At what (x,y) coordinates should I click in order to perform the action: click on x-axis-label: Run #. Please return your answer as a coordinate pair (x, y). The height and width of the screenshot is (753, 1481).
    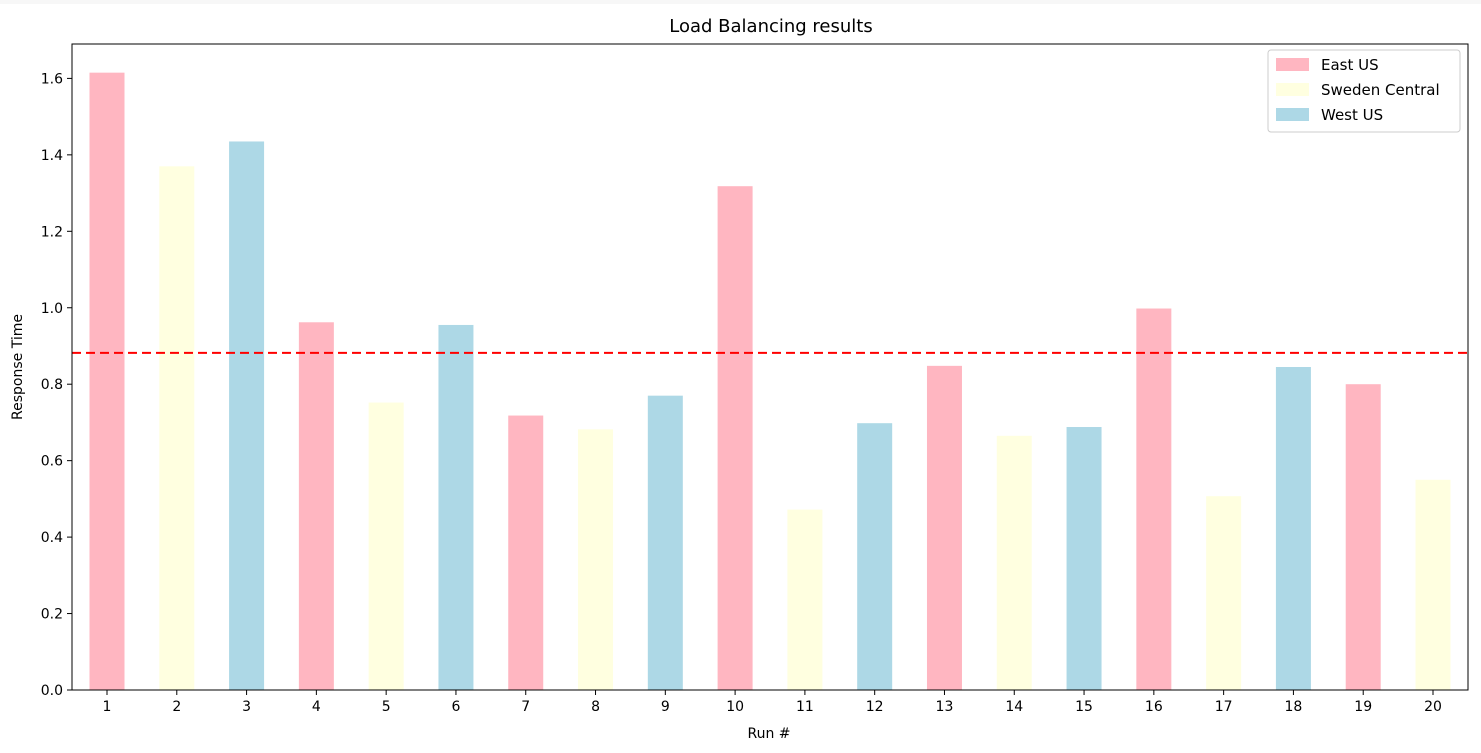
    Looking at the image, I should click on (768, 734).